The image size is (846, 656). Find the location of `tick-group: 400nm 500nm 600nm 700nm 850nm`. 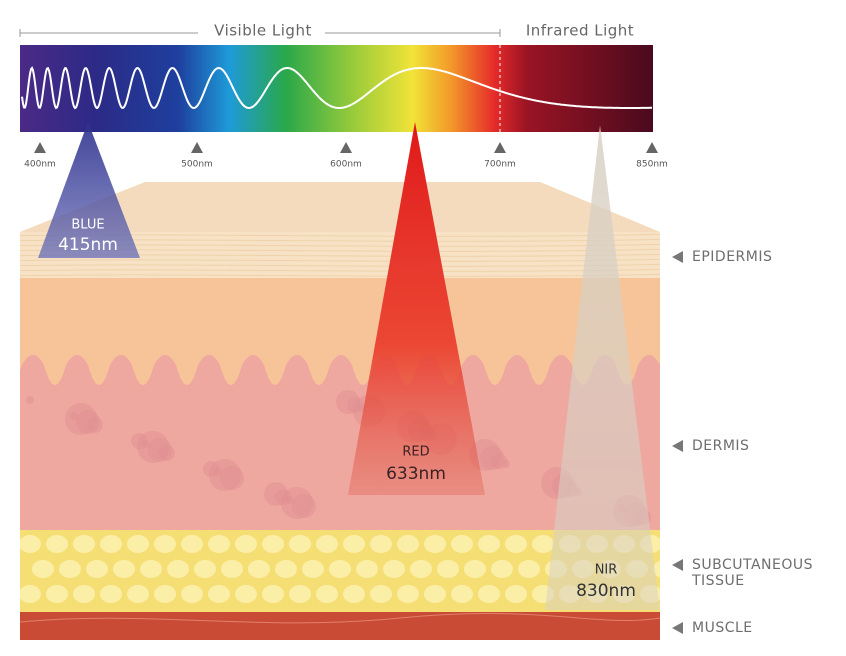

tick-group: 400nm 500nm 600nm 700nm 850nm is located at coordinates (346, 156).